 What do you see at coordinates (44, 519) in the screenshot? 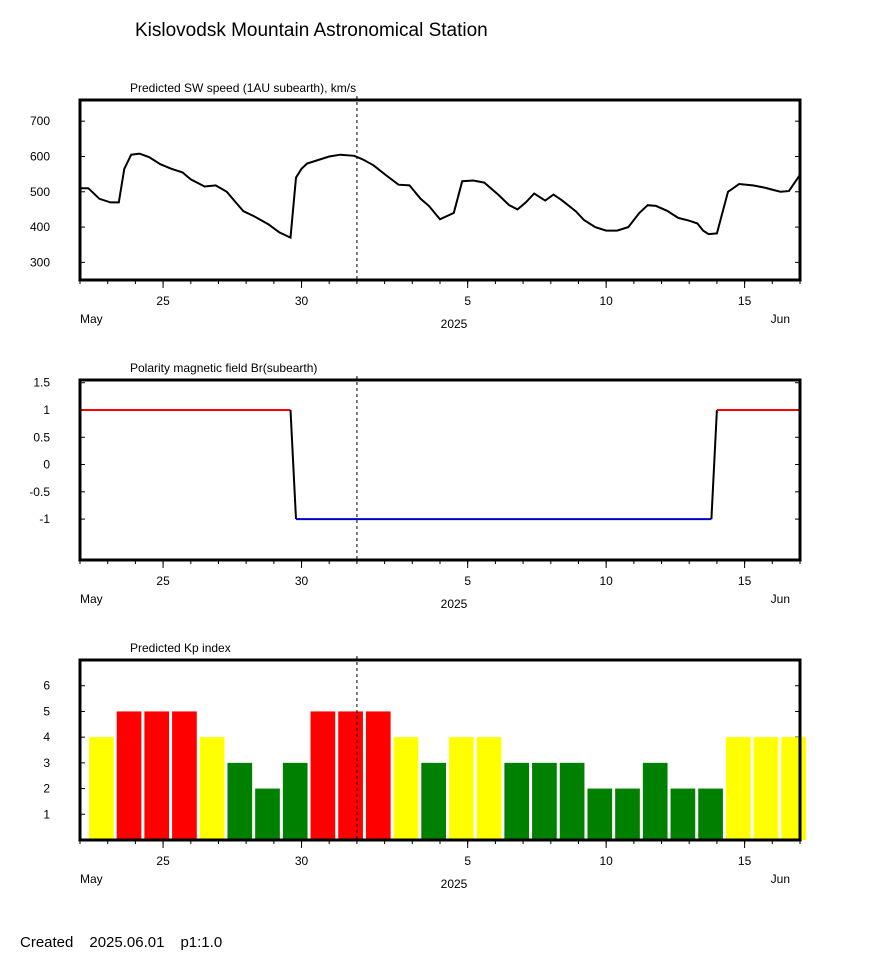
I see `y-tick-label: -1` at bounding box center [44, 519].